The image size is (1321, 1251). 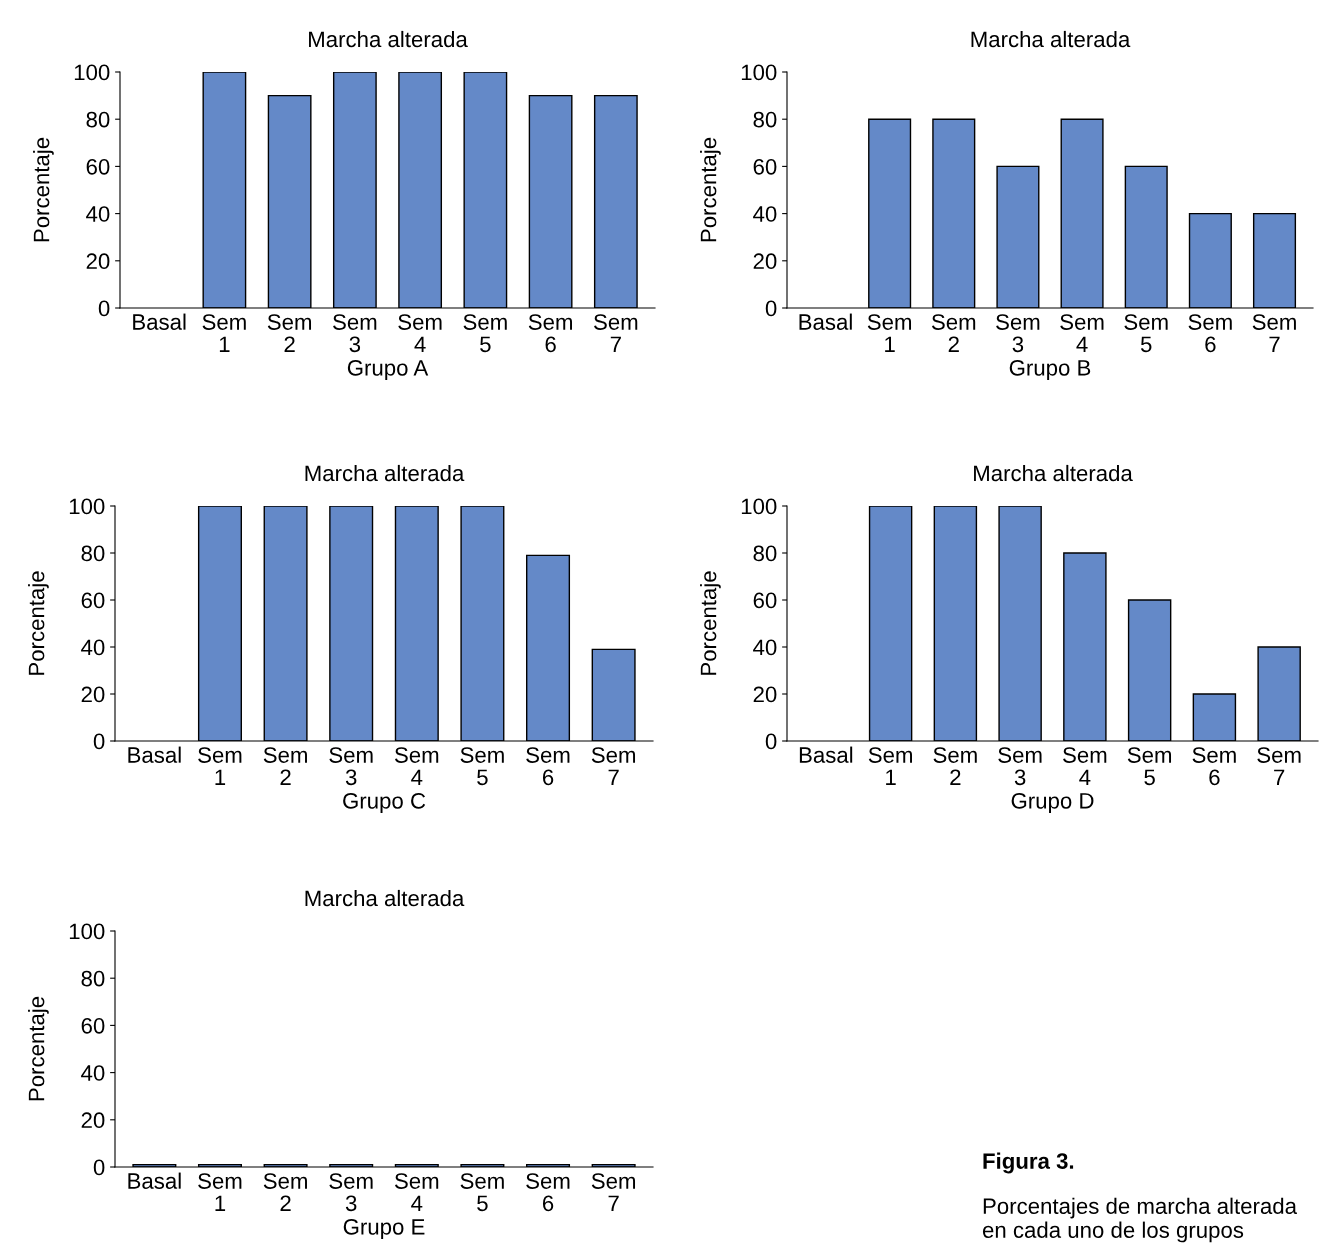 What do you see at coordinates (384, 1229) in the screenshot?
I see `x-axis-title: Grupo E` at bounding box center [384, 1229].